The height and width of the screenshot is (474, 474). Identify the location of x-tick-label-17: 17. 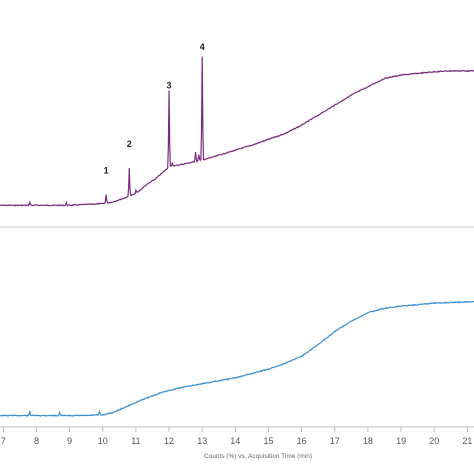
(335, 441).